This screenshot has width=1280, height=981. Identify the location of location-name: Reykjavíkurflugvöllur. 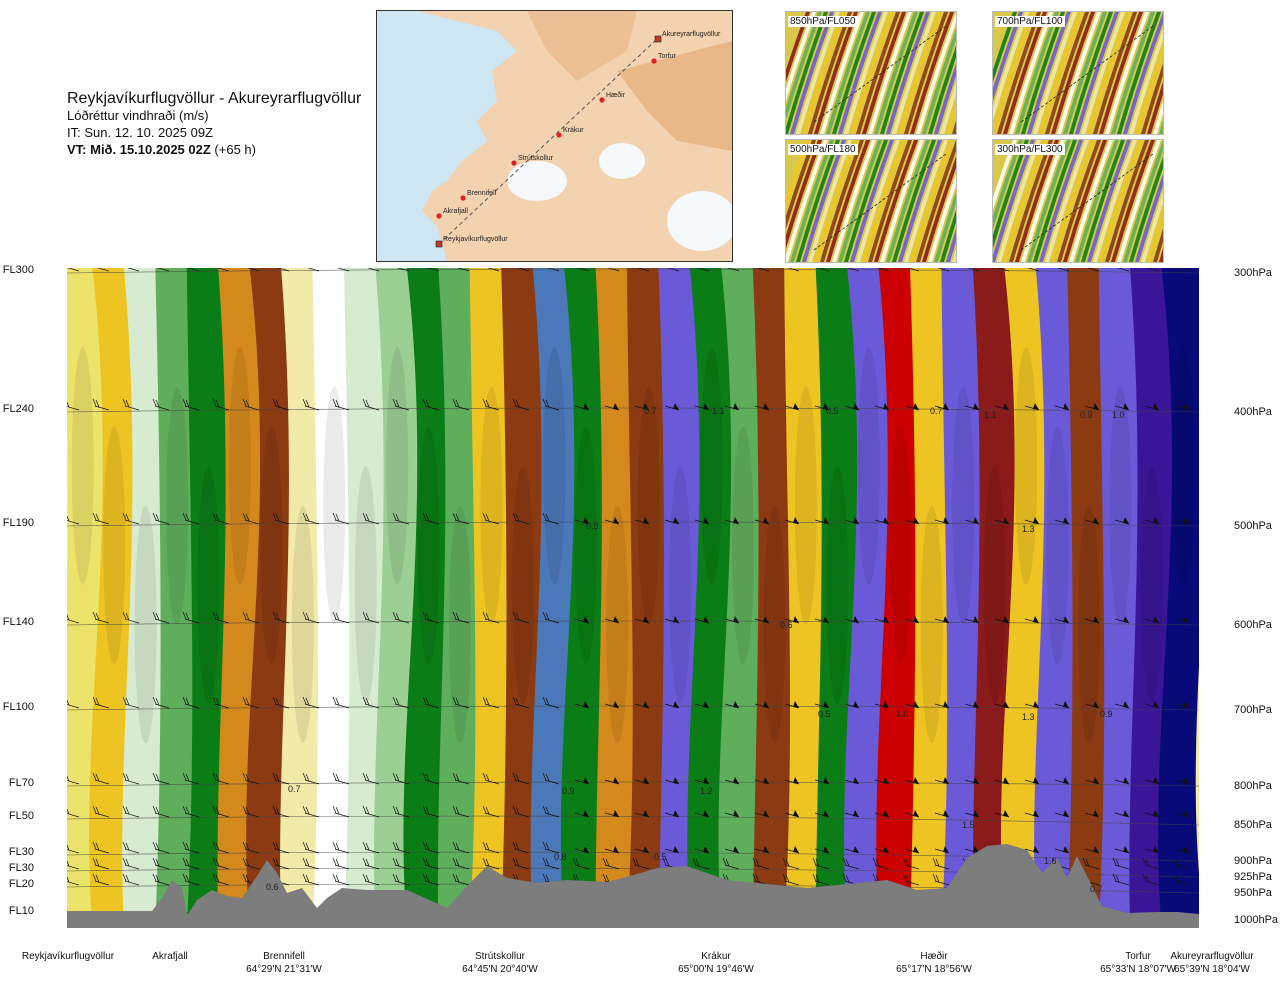
(68, 956).